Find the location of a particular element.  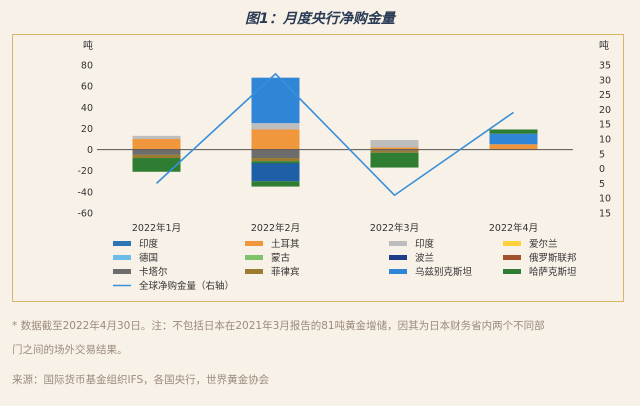

y-left-tick-label: 20 is located at coordinates (87, 129).